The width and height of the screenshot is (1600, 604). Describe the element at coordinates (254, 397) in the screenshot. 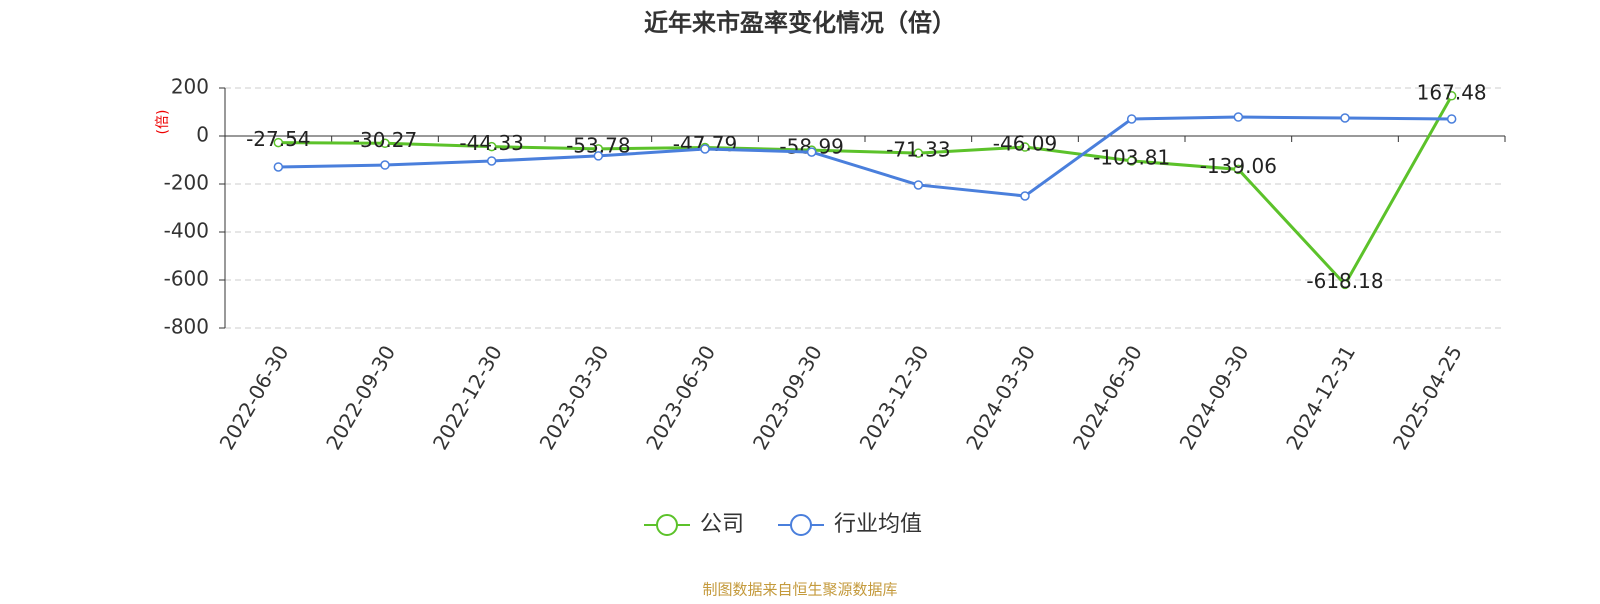

I see `x-tick-label: 2022-06-30` at that location.